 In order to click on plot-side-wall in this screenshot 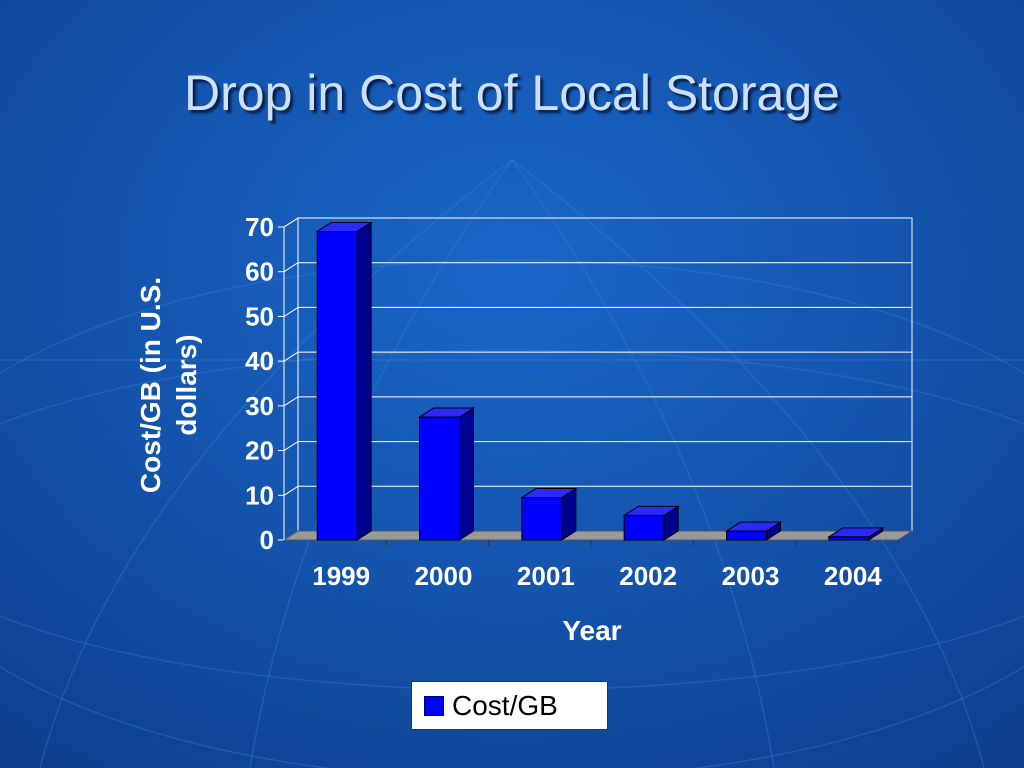, I will do `click(291, 379)`.